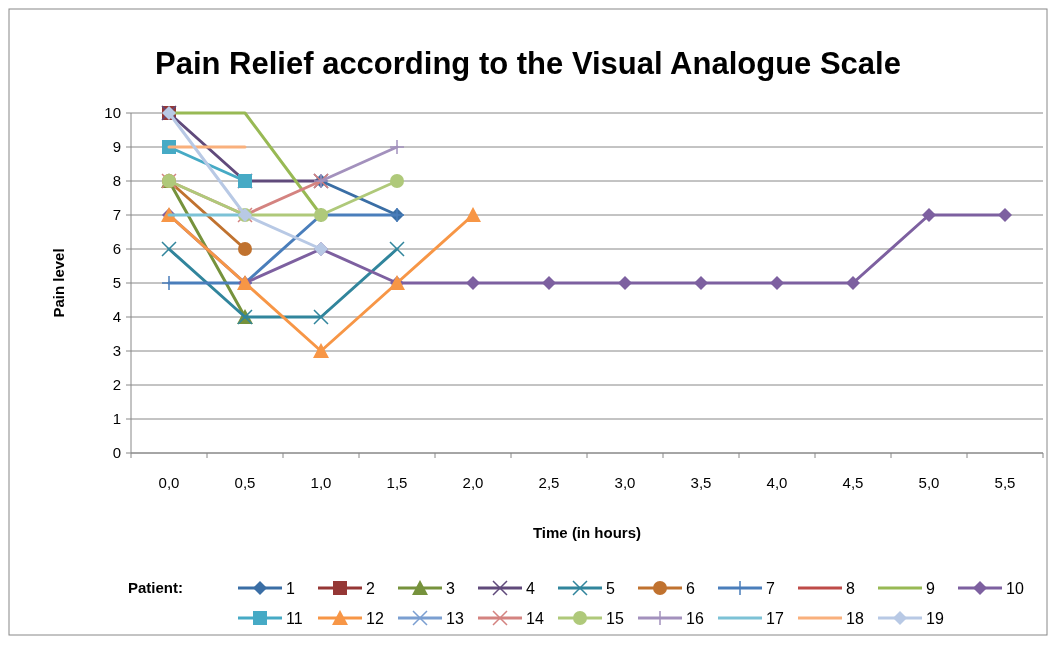 This screenshot has width=1056, height=646. Describe the element at coordinates (169, 482) in the screenshot. I see `x-tick-label: 0,0` at that location.